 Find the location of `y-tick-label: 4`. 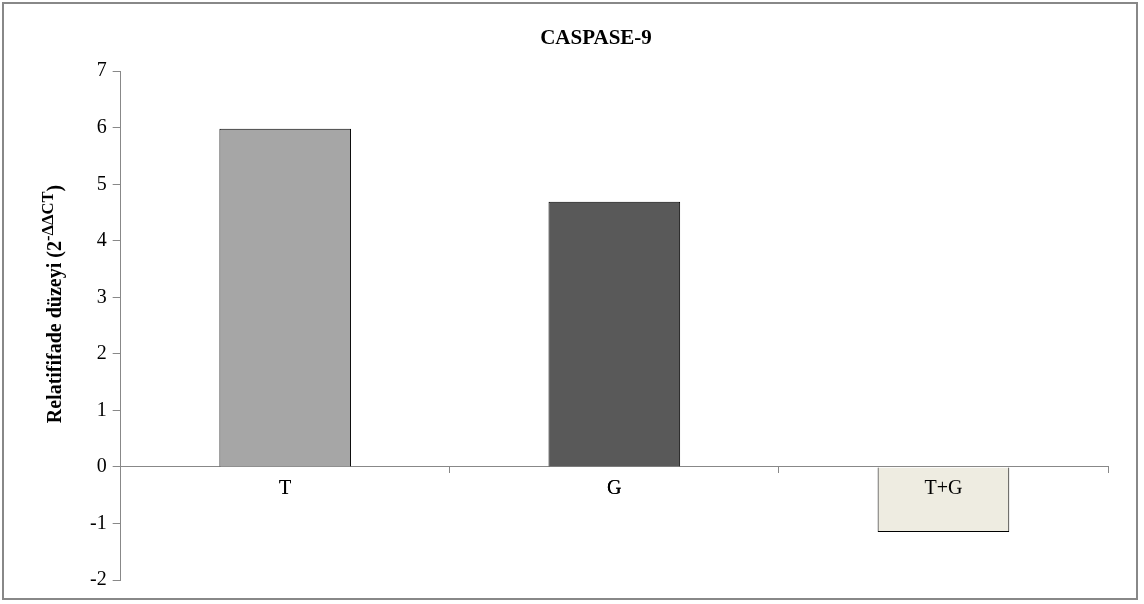

y-tick-label: 4 is located at coordinates (101, 239).